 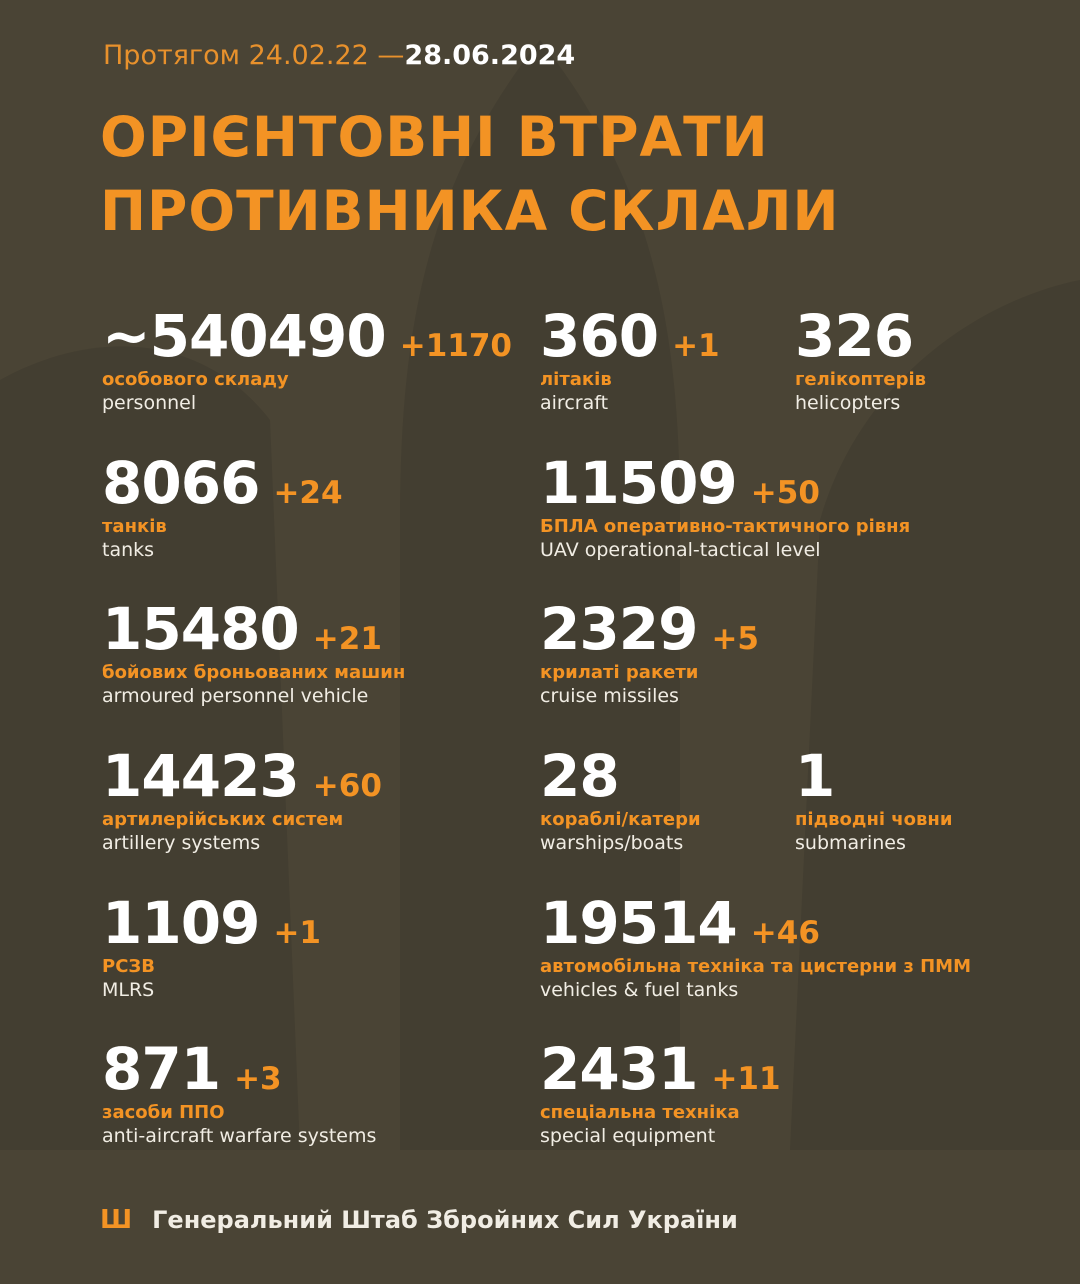 What do you see at coordinates (445, 1220) in the screenshot?
I see `footer-text: Генеральний Штаб Збройних Сил України` at bounding box center [445, 1220].